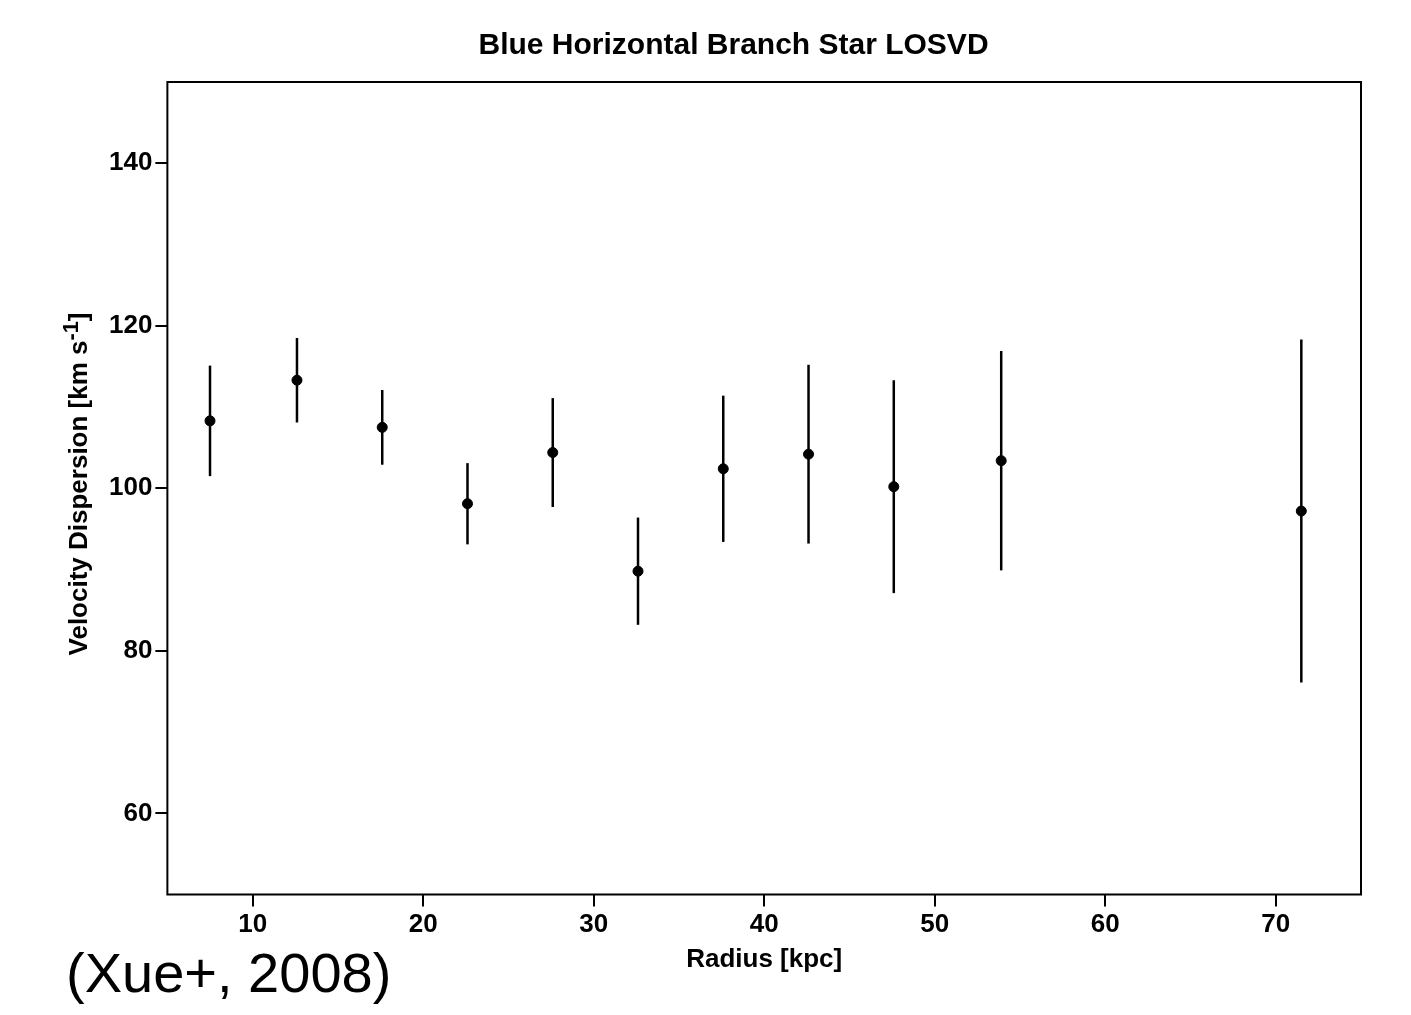  Describe the element at coordinates (1105, 923) in the screenshot. I see `x-tick-label: 60` at that location.